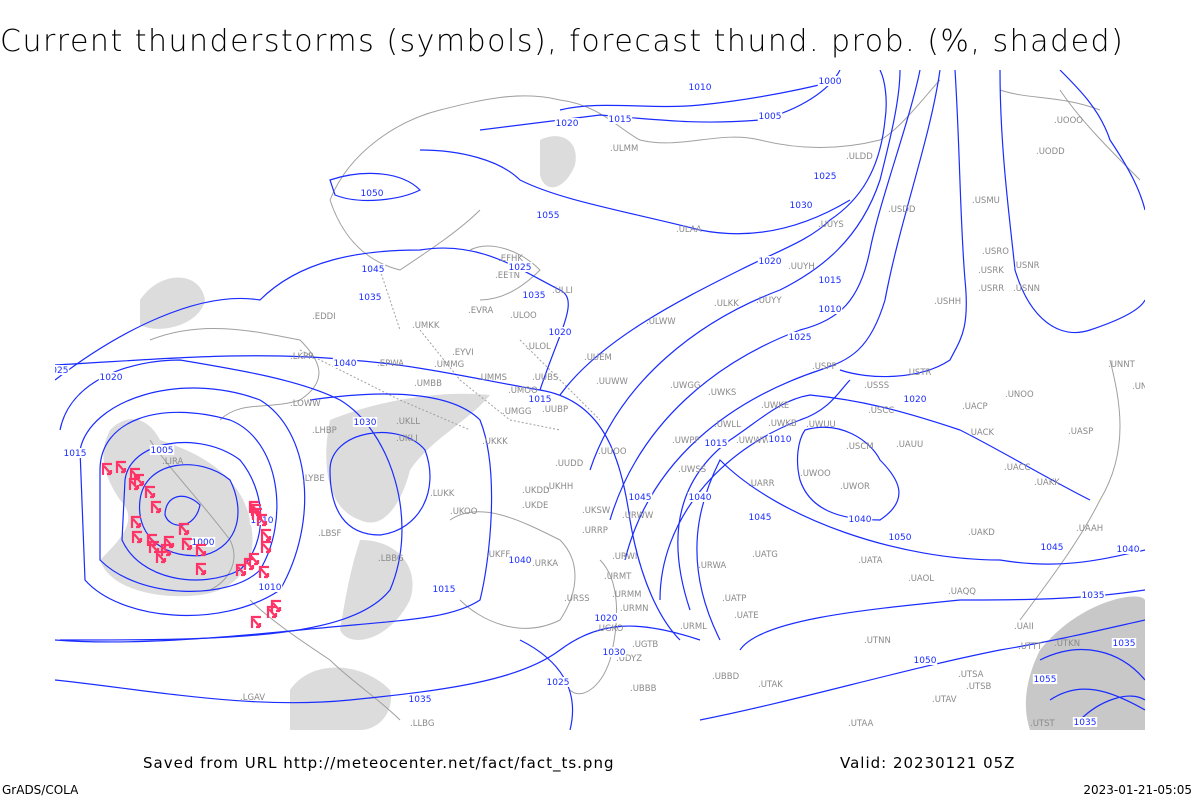 The height and width of the screenshot is (800, 1200). I want to click on shade-area-france, so click(172, 303).